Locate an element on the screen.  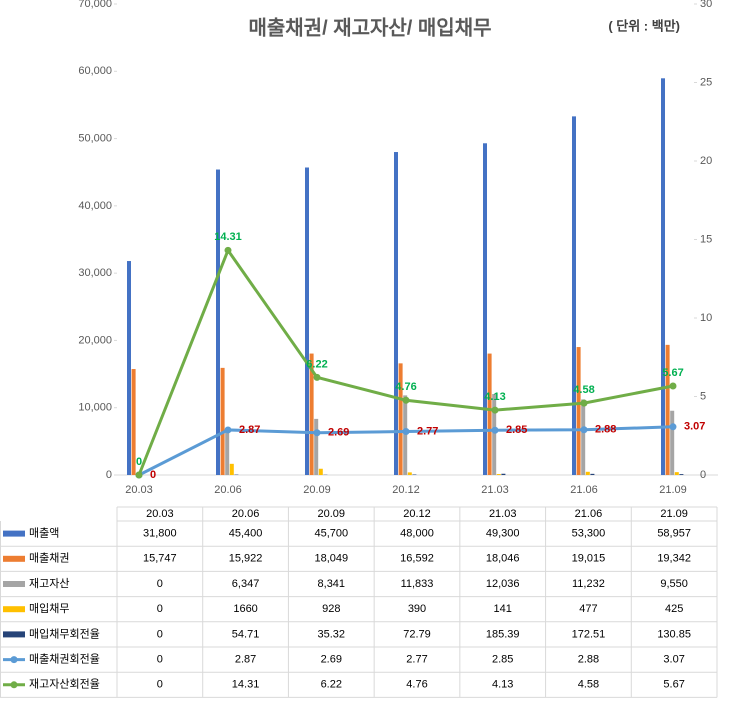
table-header: 20.09 is located at coordinates (332, 514).